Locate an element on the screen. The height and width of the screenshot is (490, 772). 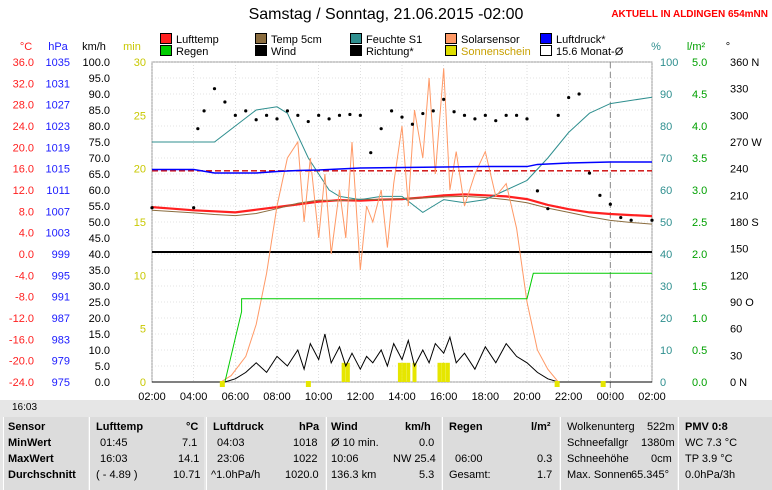
min-tick-label: 20 is located at coordinates (140, 170).